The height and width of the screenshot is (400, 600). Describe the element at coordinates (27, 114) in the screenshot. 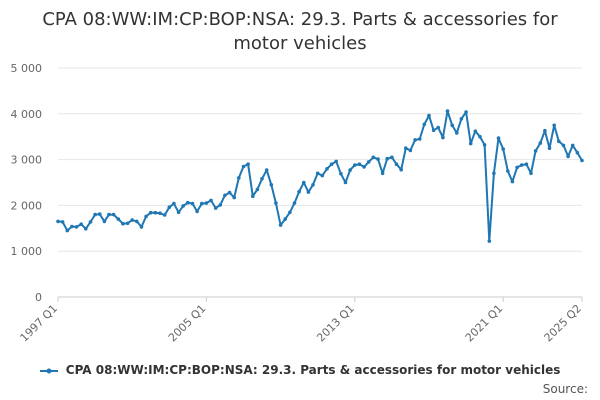

I see `y-tick-label: 4 000` at that location.